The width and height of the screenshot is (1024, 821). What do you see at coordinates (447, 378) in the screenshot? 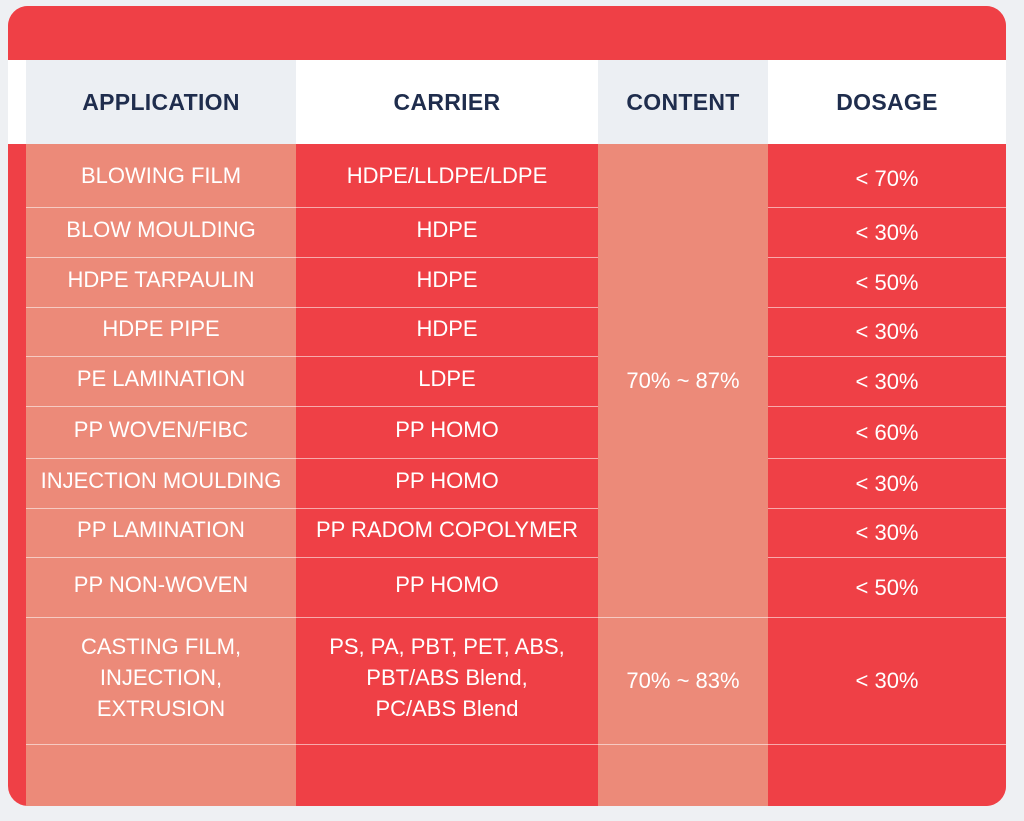
I see `carrier-cell: LDPE` at bounding box center [447, 378].